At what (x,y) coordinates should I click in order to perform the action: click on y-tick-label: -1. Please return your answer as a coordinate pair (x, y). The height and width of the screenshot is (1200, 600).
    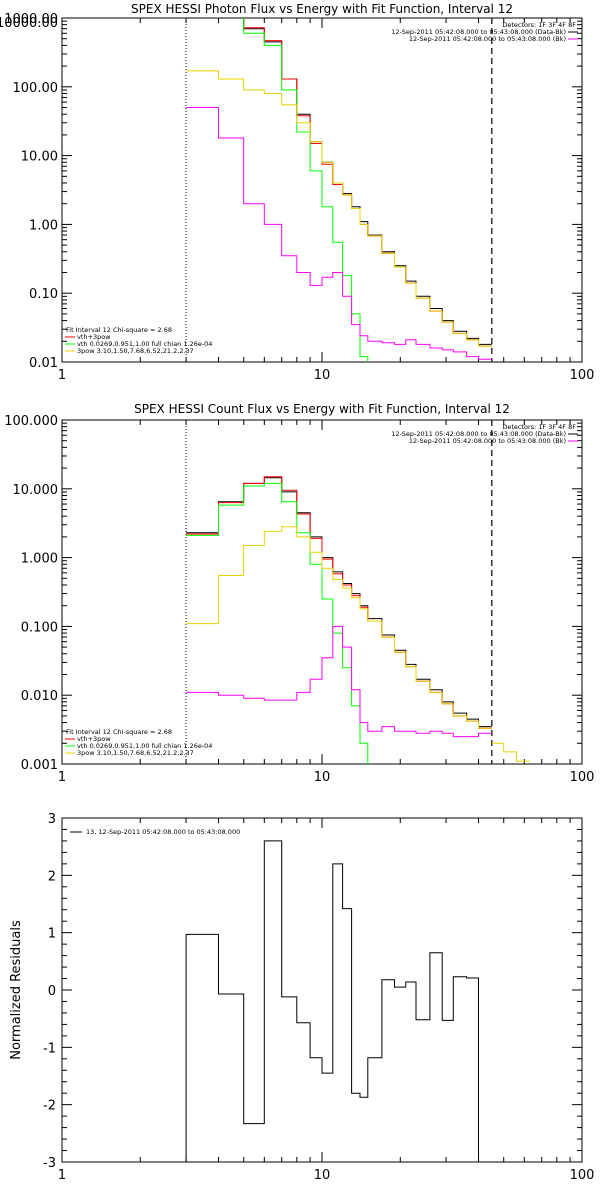
    Looking at the image, I should click on (49, 1048).